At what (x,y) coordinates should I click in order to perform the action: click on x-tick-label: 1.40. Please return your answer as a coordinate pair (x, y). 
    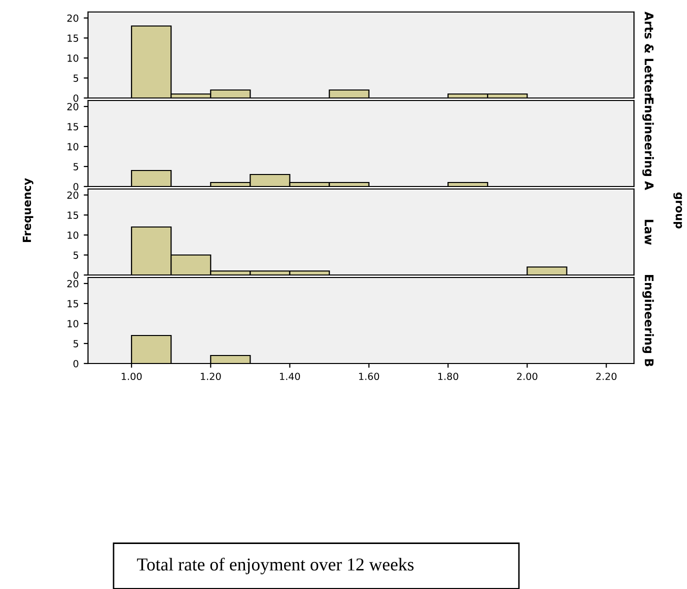
    Looking at the image, I should click on (290, 376).